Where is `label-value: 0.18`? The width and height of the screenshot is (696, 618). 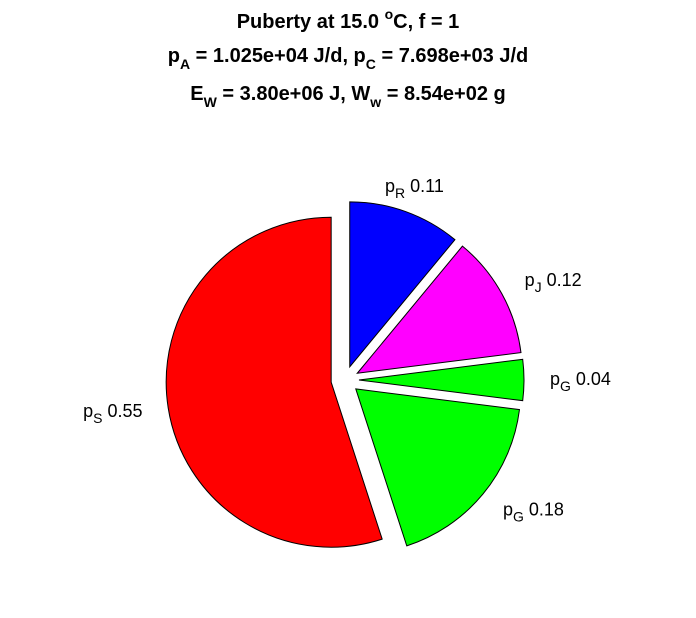 label-value: 0.18 is located at coordinates (546, 509).